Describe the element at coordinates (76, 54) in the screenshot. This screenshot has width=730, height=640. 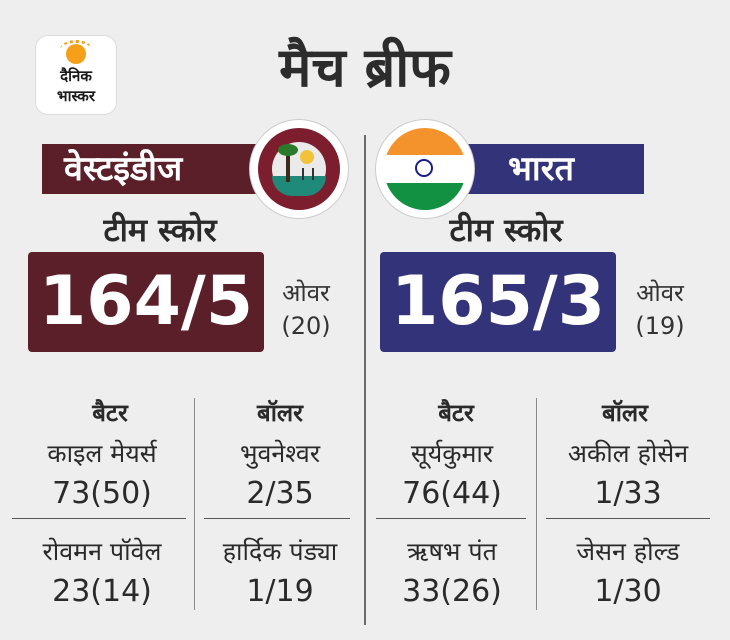
I see `sun-icon` at that location.